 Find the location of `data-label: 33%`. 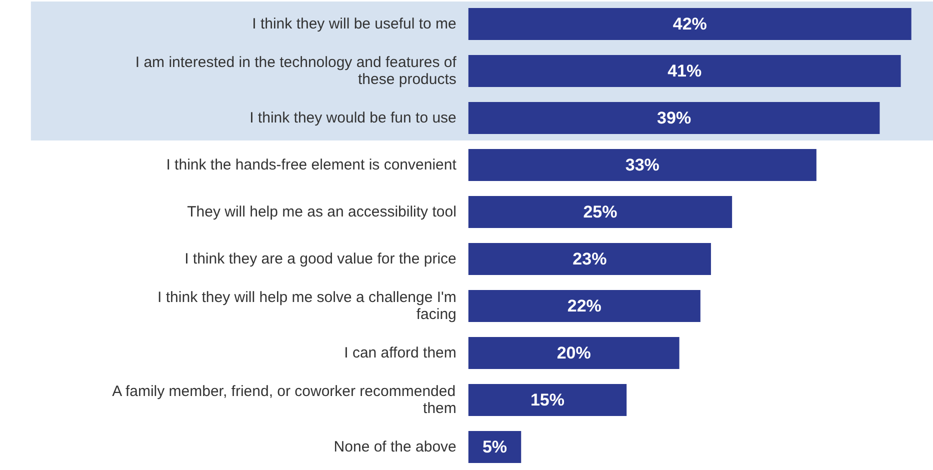

data-label: 33% is located at coordinates (642, 165).